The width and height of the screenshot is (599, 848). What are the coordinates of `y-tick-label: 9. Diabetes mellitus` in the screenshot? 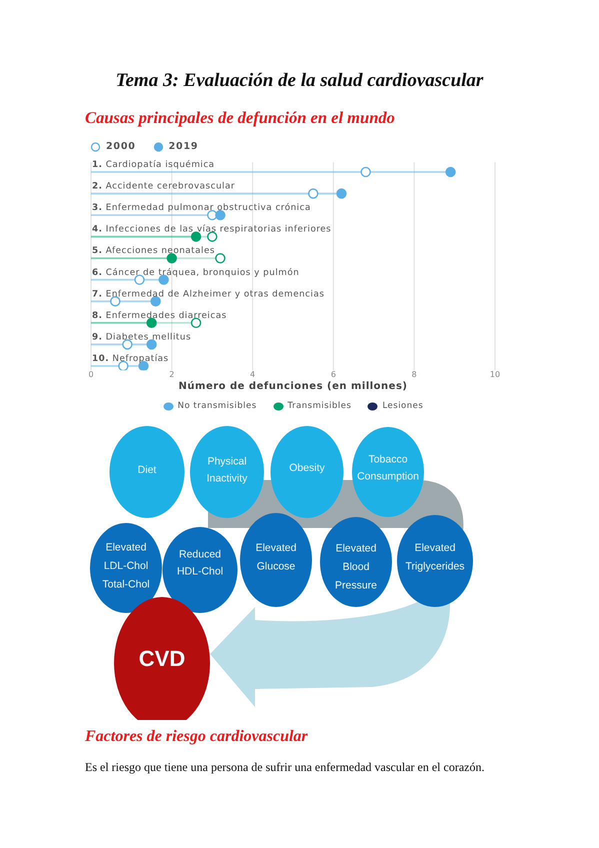 It's located at (142, 337).